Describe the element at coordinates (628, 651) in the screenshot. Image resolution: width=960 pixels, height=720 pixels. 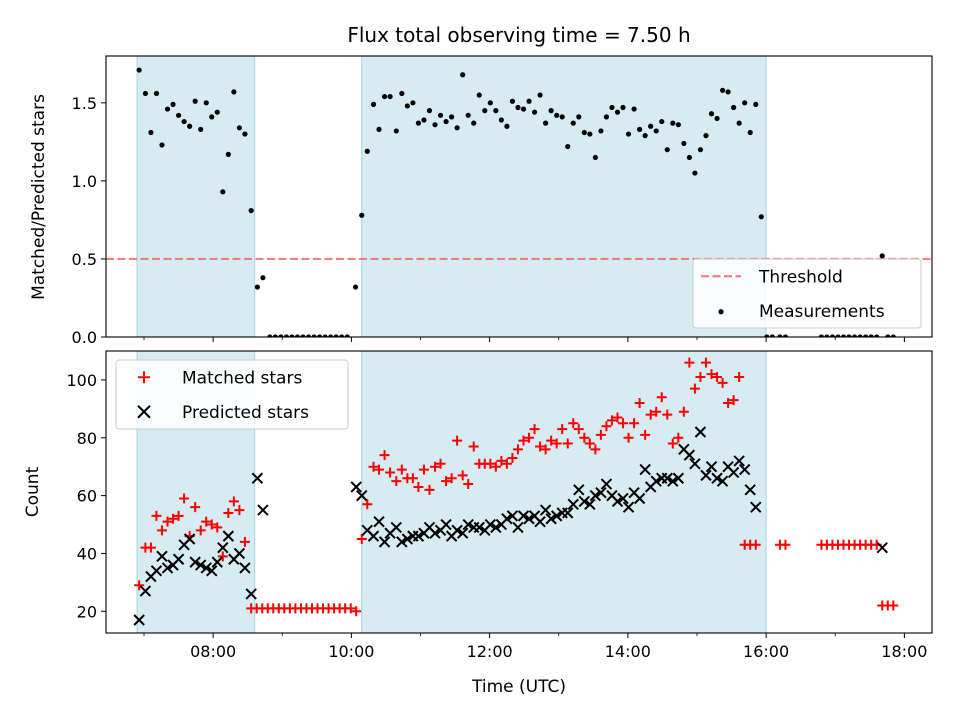
I see `x-tick-label: 14:00` at that location.